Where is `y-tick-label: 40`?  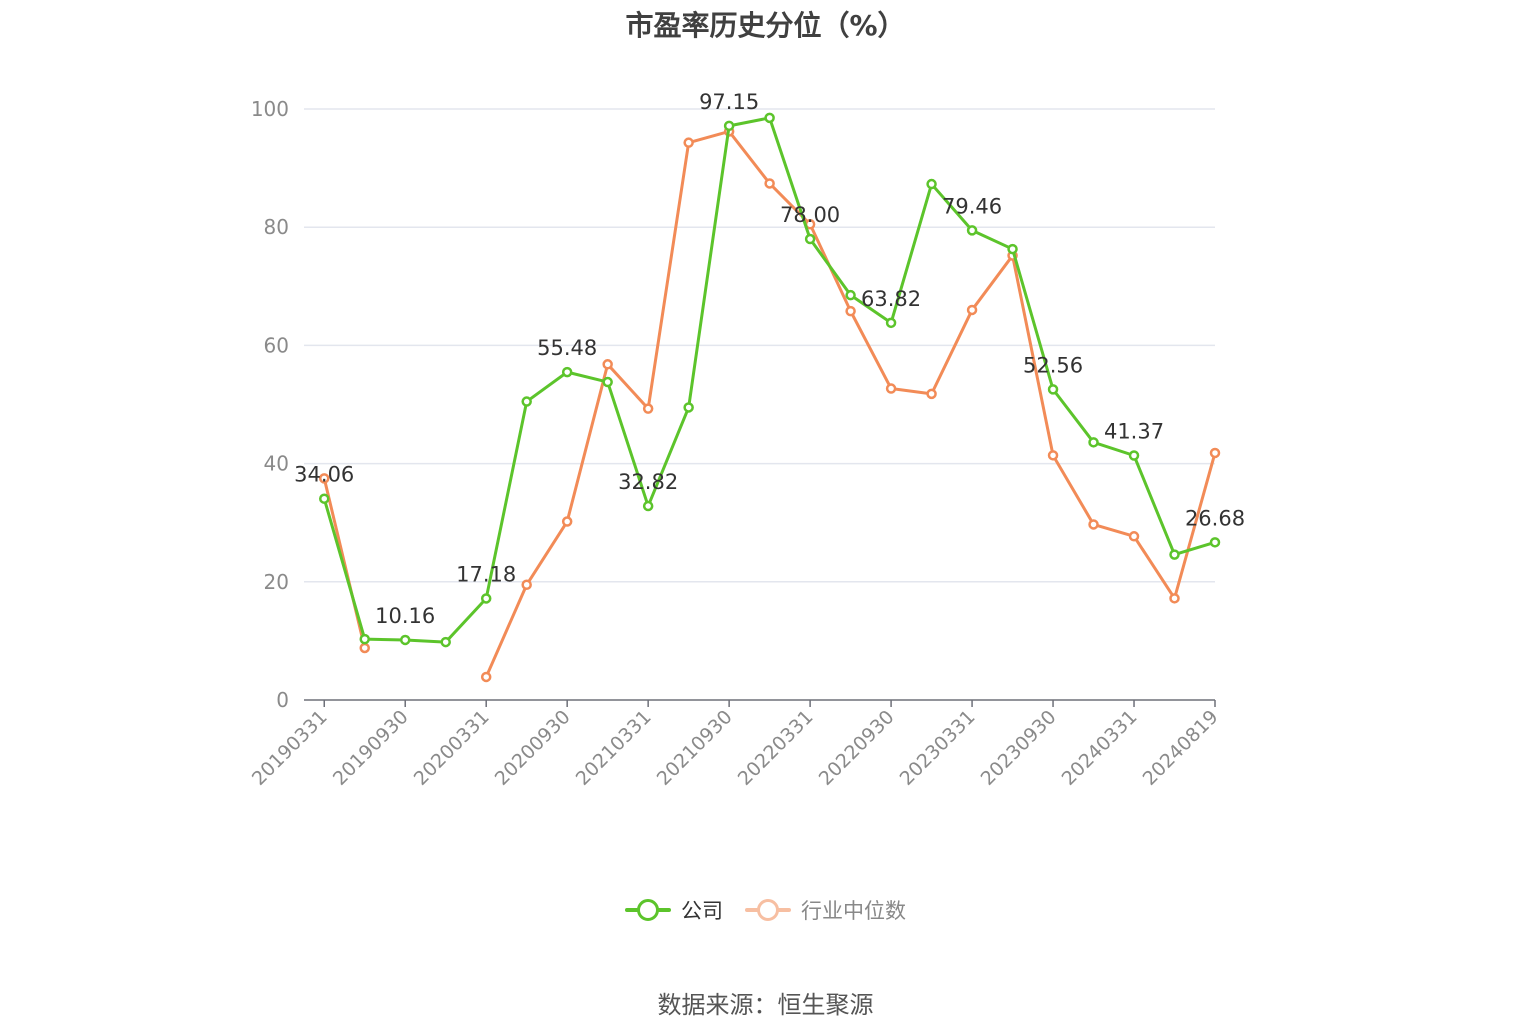
y-tick-label: 40 is located at coordinates (276, 464).